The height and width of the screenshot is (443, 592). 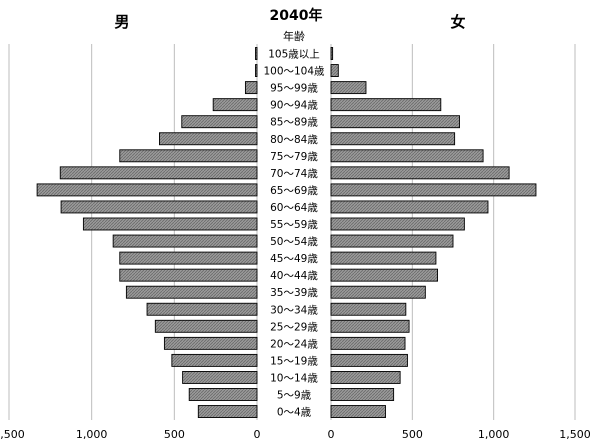 I want to click on age-category-label: 25〜29歳, so click(x=294, y=327).